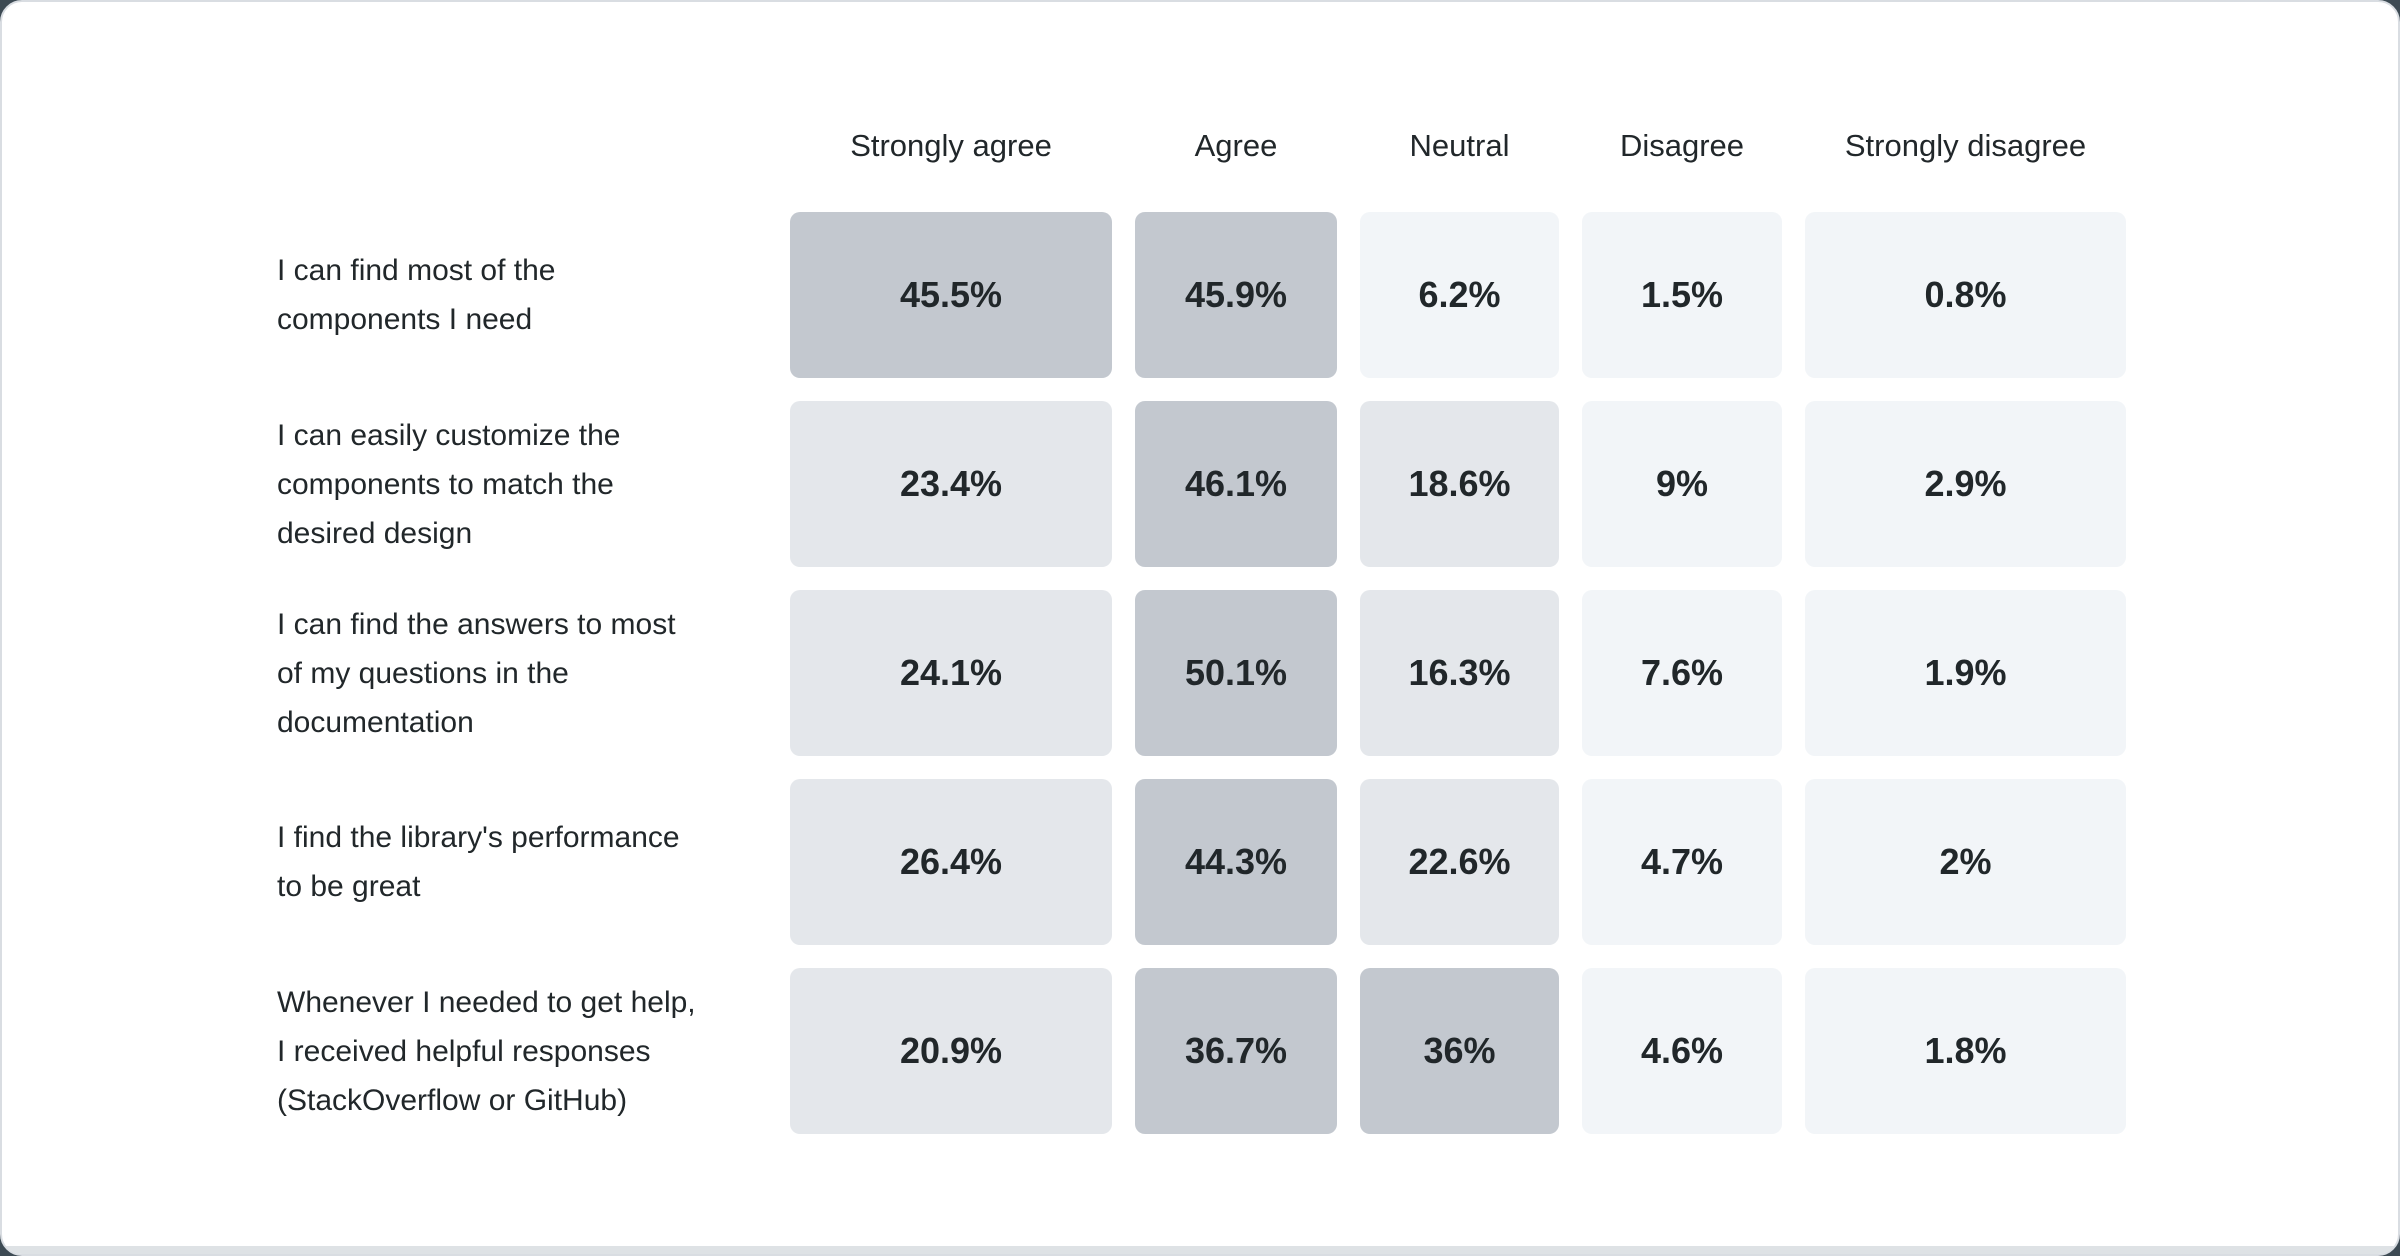  Describe the element at coordinates (1459, 484) in the screenshot. I see `heatmap-cell: 18.6%` at that location.